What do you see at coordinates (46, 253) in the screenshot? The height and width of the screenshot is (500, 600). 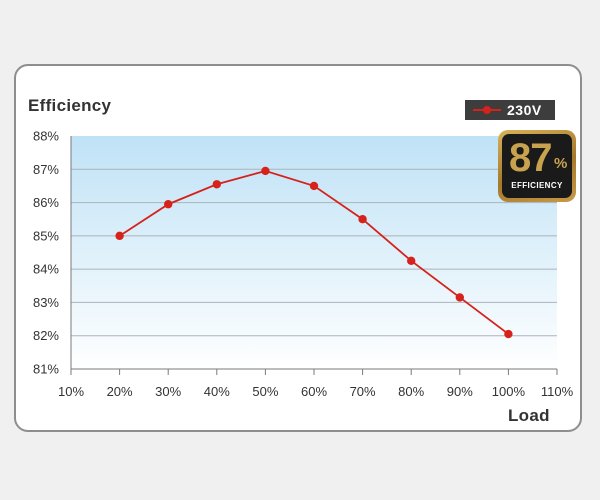 I see `y-tick-labels: 88% 87% 86% 85% 84% 83% 82% 81%` at bounding box center [46, 253].